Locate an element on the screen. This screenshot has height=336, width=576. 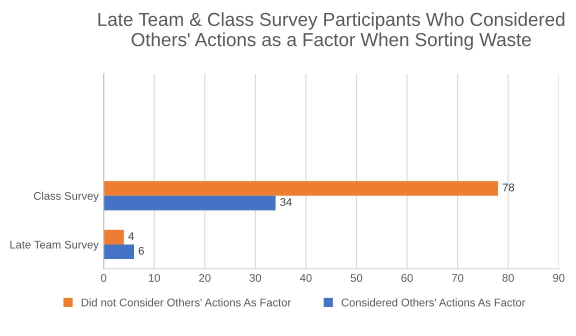
x-tick-label: 70 is located at coordinates (458, 278).